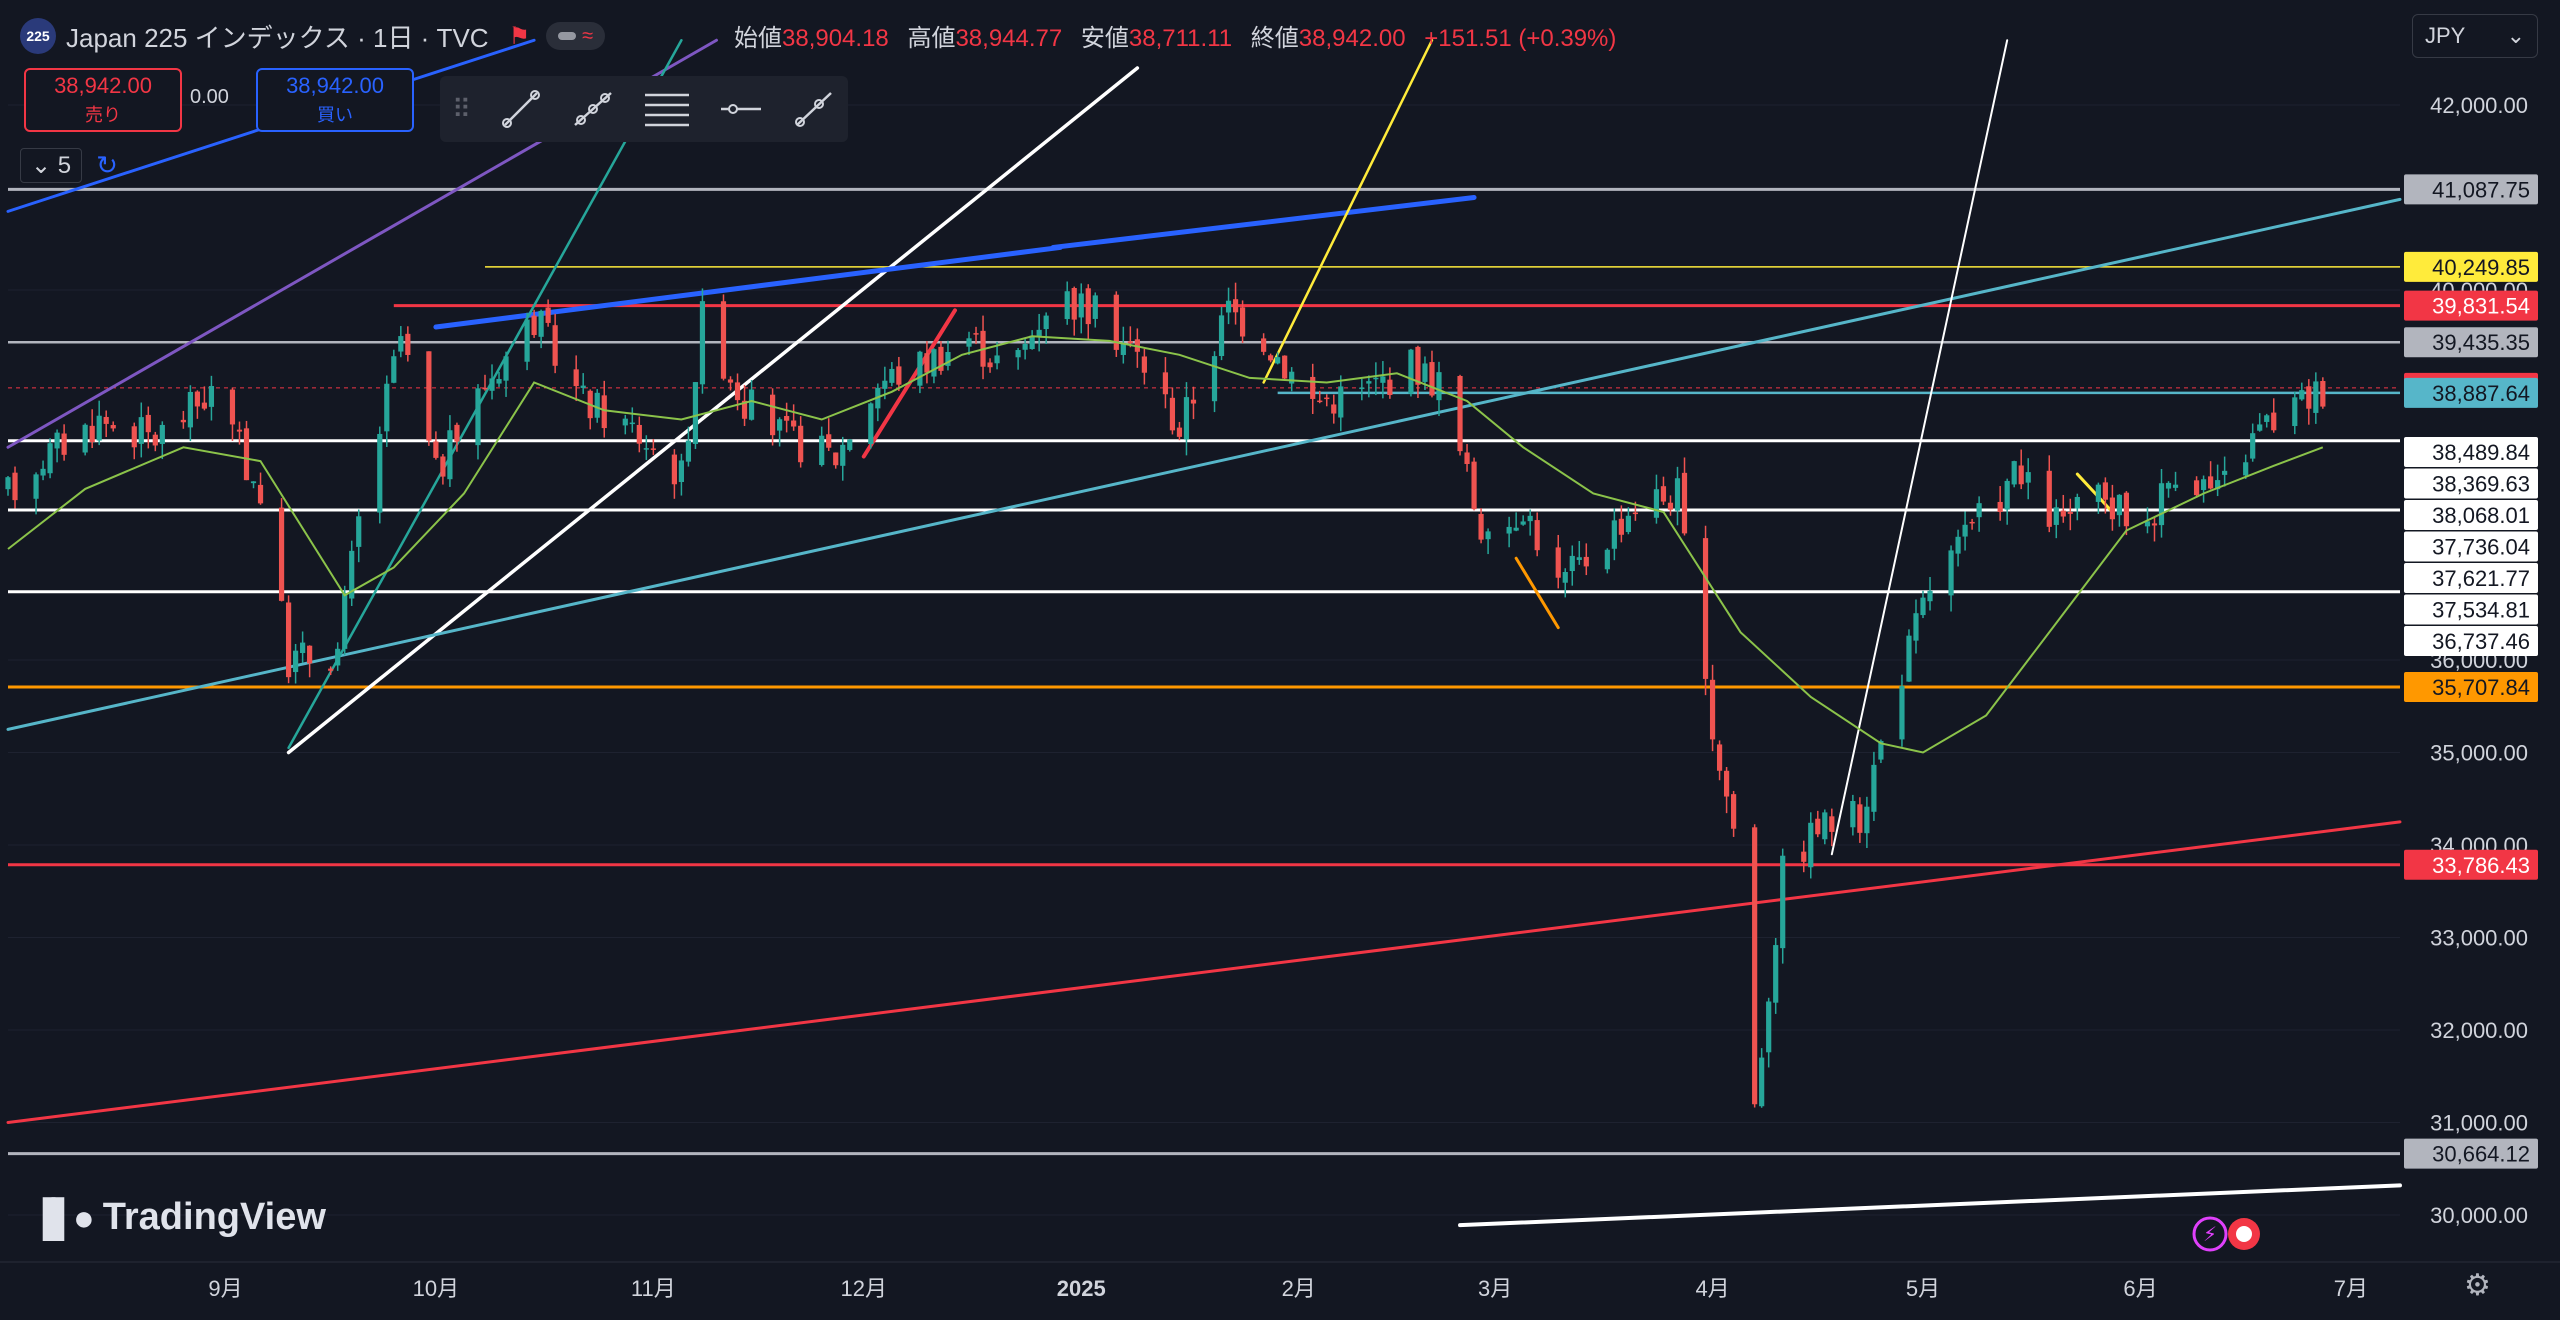  What do you see at coordinates (1495, 1288) in the screenshot?
I see `x-tick-label: 3月` at bounding box center [1495, 1288].